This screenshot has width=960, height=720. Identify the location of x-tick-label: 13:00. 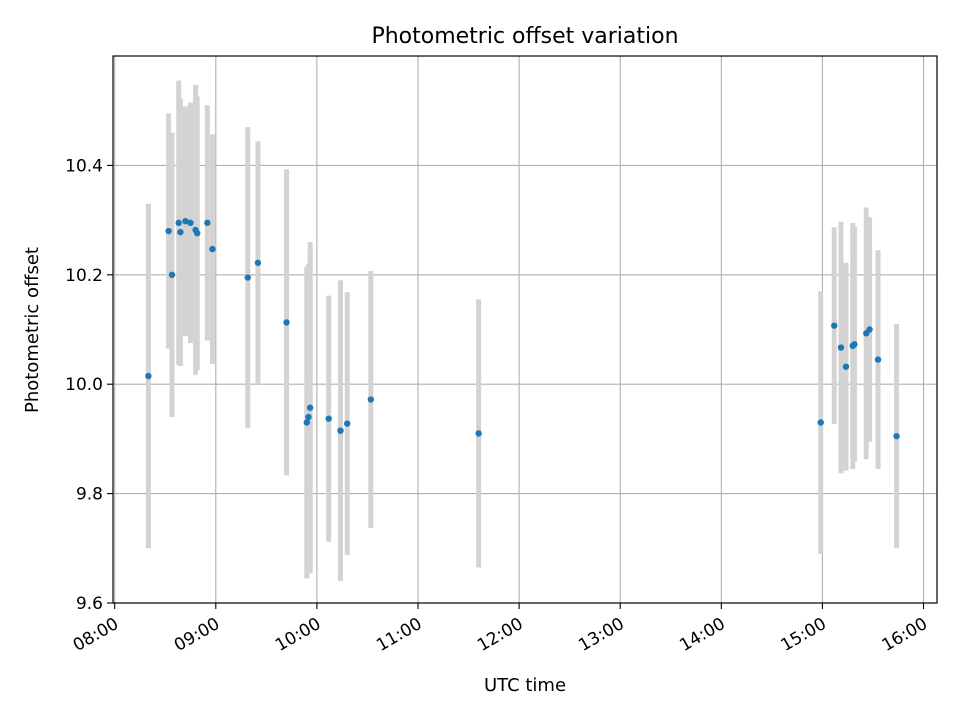
(601, 635).